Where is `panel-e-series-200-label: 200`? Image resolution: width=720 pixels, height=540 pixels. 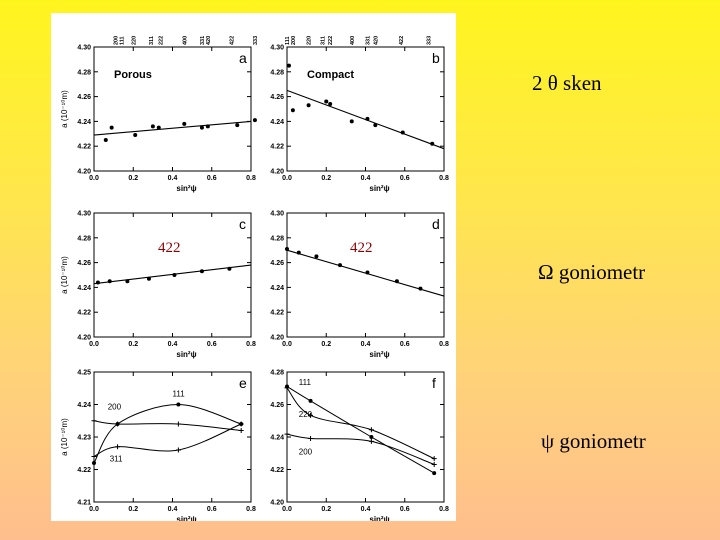 panel-e-series-200-label: 200 is located at coordinates (115, 406).